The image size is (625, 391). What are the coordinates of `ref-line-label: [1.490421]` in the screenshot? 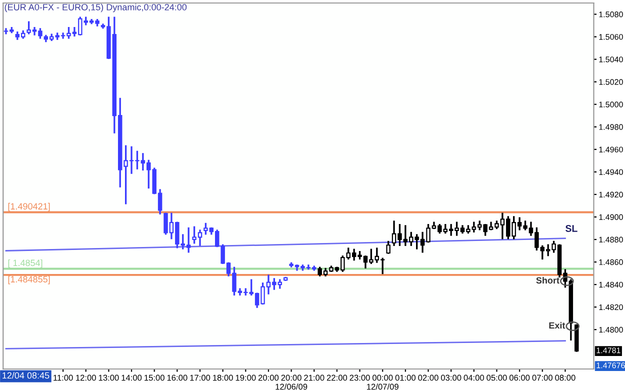 It's located at (29, 207).